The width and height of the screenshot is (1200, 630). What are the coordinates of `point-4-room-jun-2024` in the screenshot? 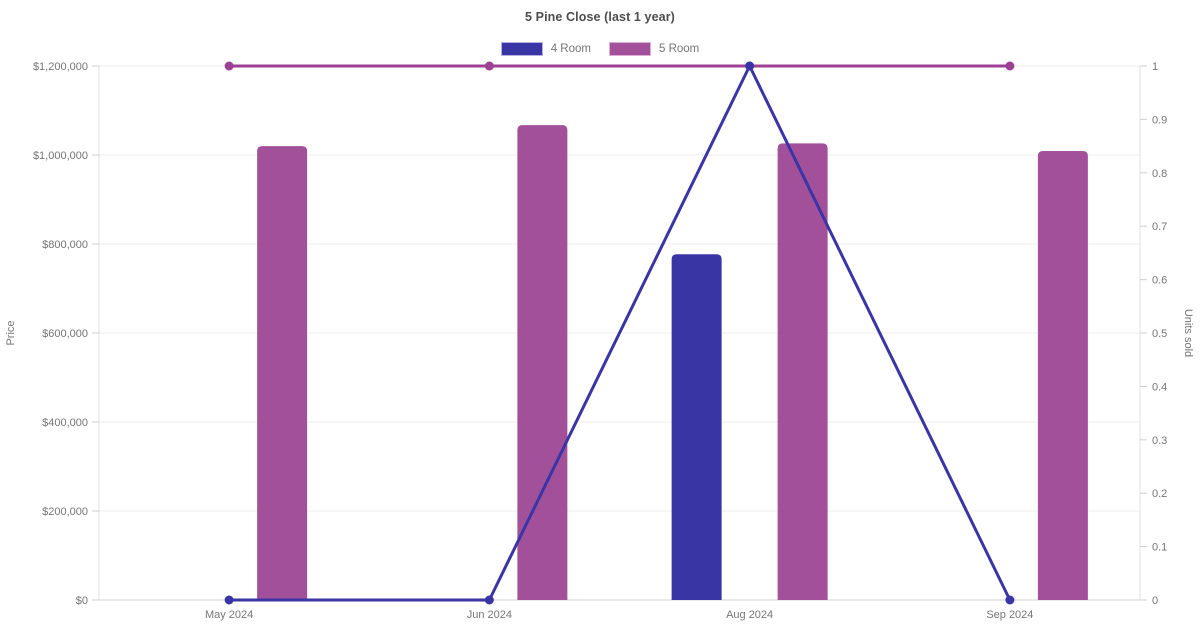 It's located at (489, 600).